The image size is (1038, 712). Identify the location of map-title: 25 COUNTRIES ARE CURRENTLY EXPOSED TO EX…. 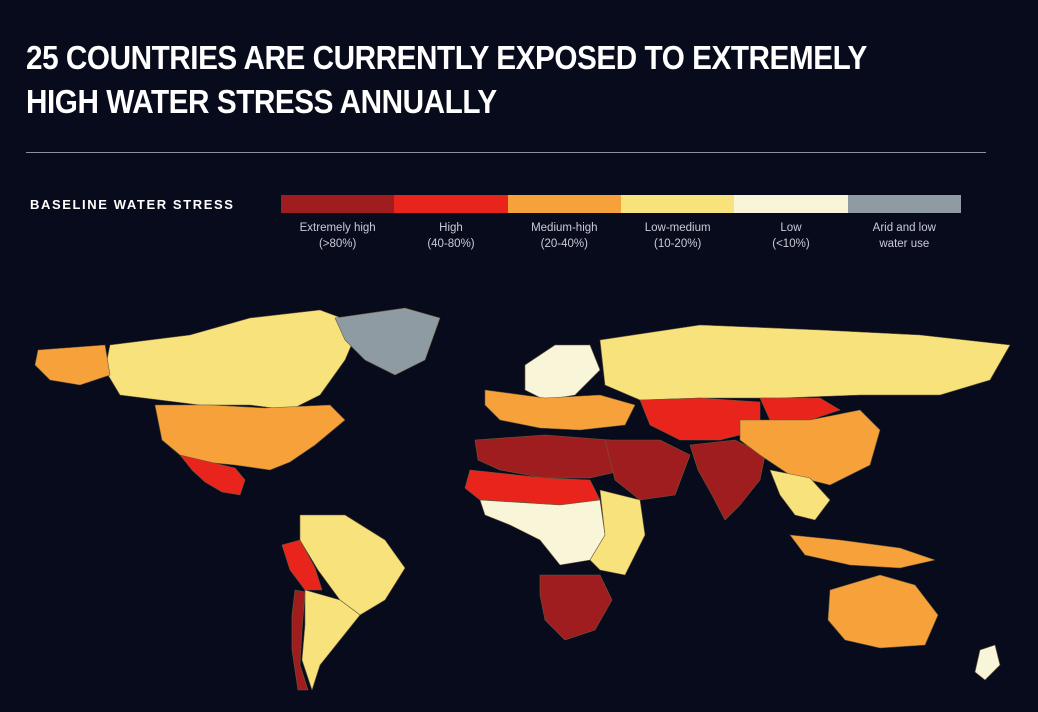
(446, 79).